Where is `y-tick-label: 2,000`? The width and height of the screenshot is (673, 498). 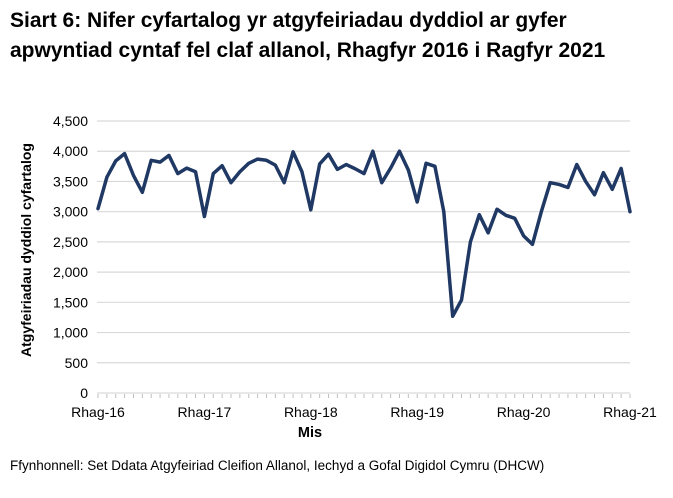
y-tick-label: 2,000 is located at coordinates (70, 272).